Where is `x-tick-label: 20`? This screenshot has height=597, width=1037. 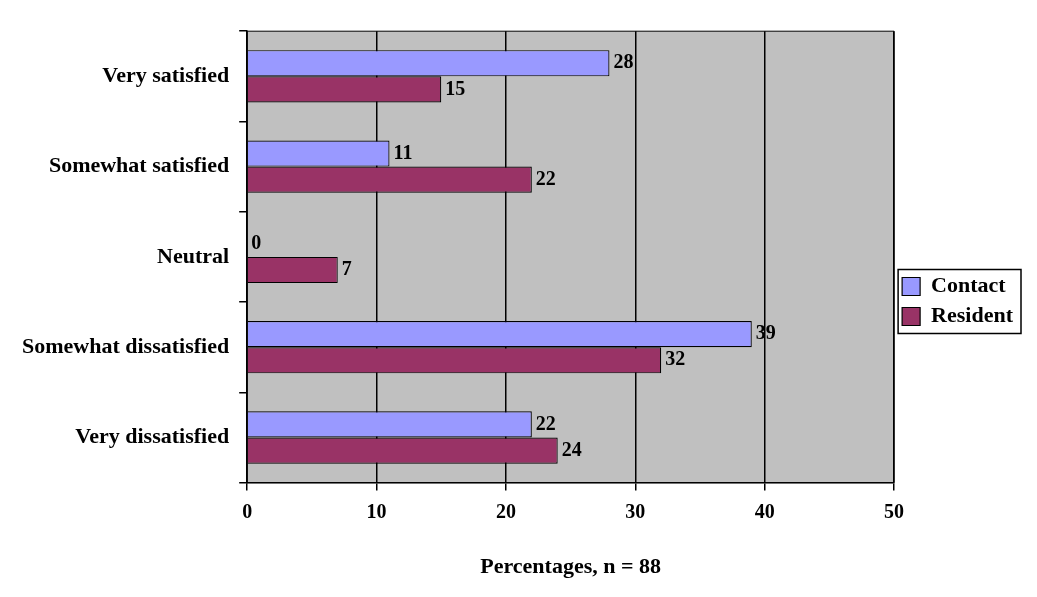
x-tick-label: 20 is located at coordinates (505, 510).